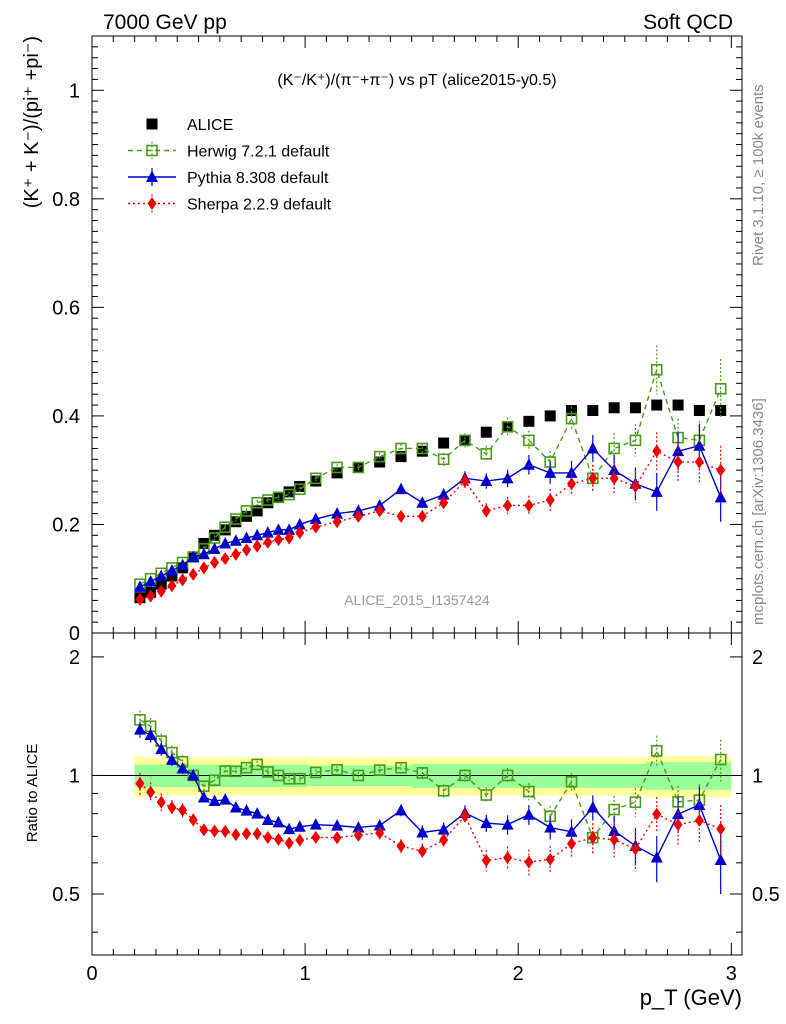  What do you see at coordinates (758, 175) in the screenshot?
I see `rivet-label: Rivet 3.1.10, ≥ 100k events` at bounding box center [758, 175].